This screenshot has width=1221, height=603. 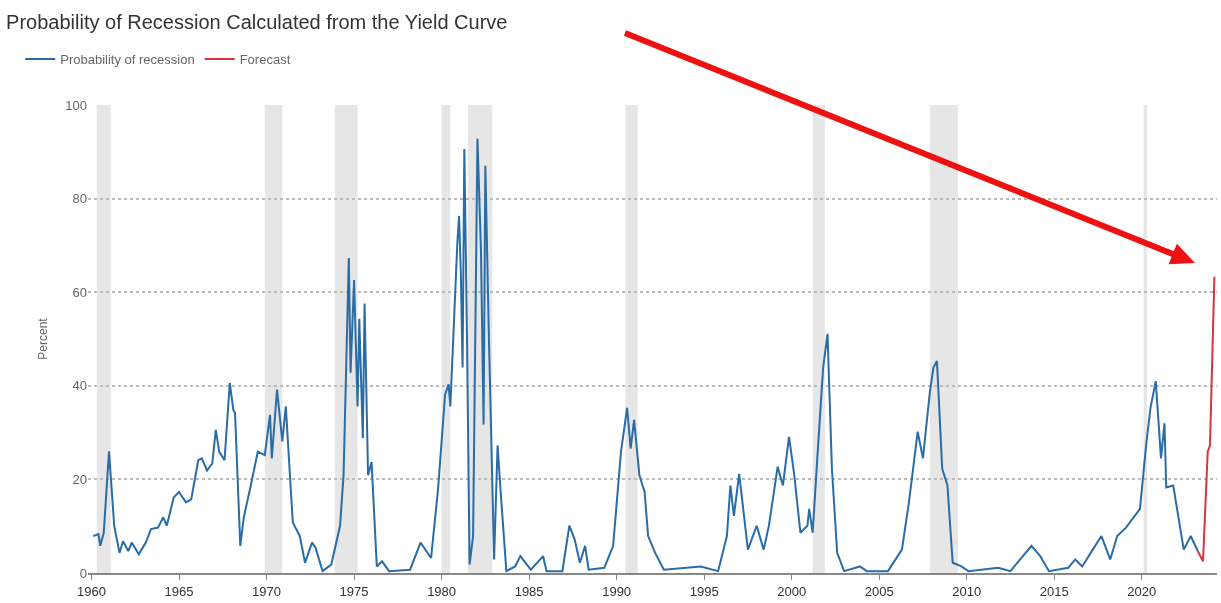 What do you see at coordinates (42, 338) in the screenshot?
I see `y-axis-title: Percent` at bounding box center [42, 338].